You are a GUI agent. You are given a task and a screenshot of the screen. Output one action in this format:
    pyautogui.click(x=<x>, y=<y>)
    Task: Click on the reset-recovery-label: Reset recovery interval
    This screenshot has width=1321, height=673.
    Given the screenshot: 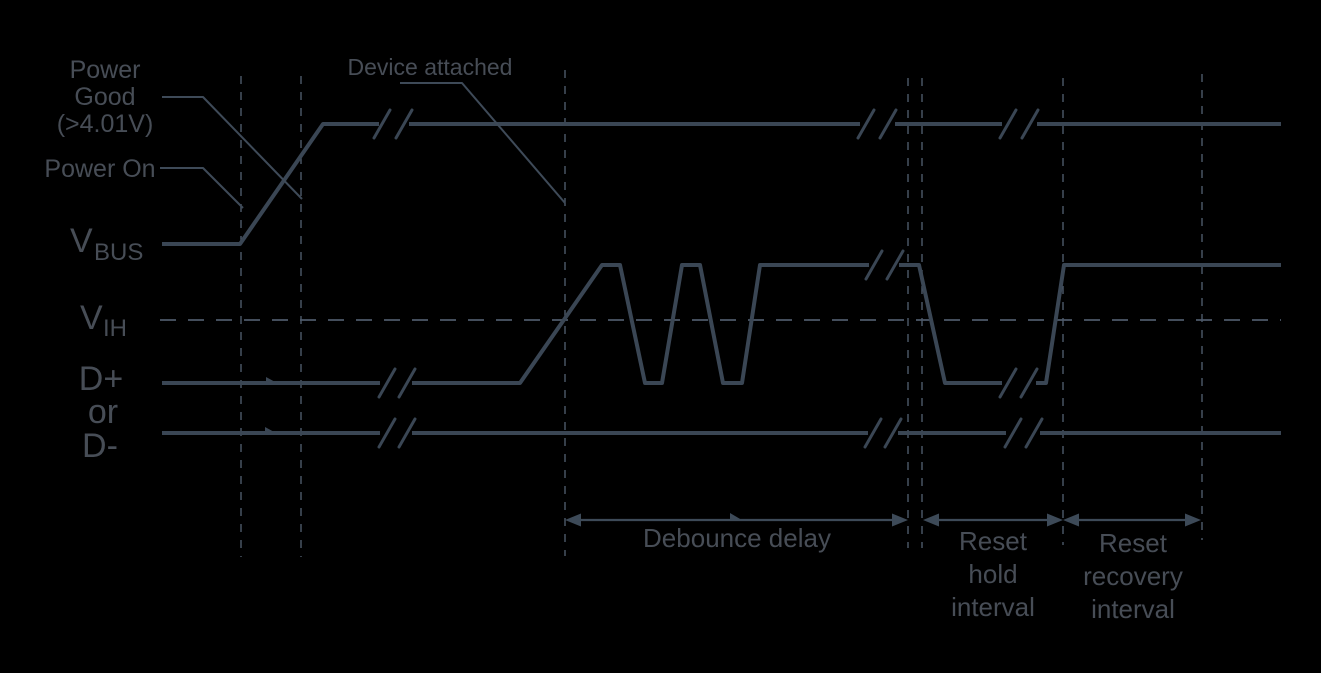 What is the action you would take?
    pyautogui.click(x=1133, y=576)
    